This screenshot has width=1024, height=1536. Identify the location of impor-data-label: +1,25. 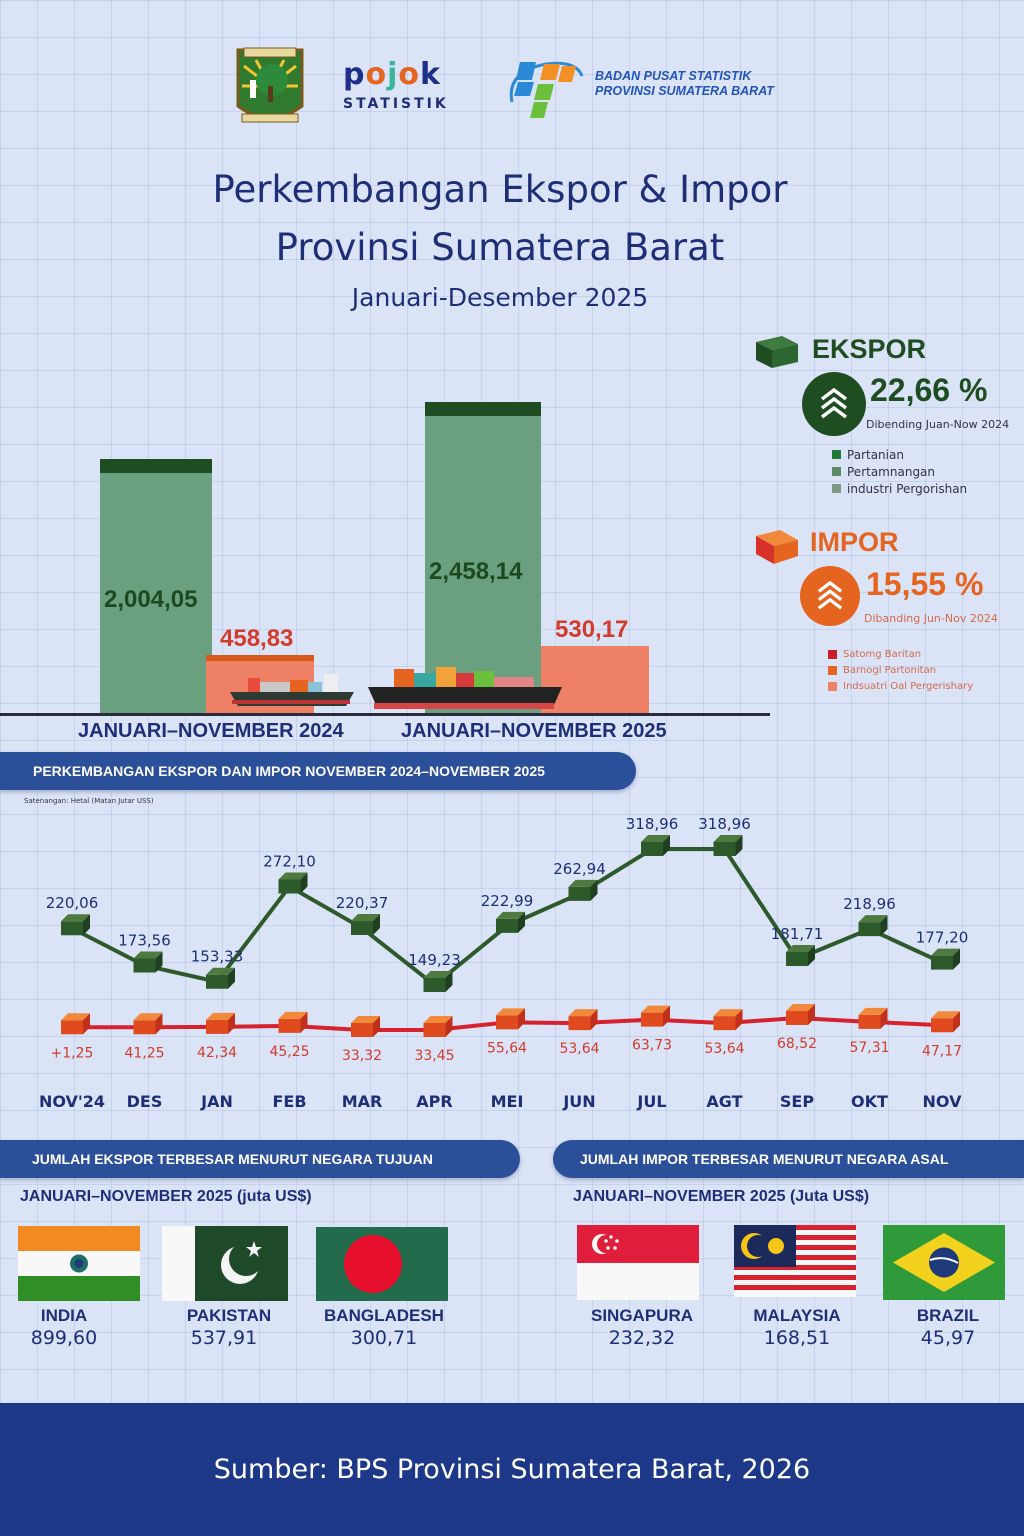
(72, 1053).